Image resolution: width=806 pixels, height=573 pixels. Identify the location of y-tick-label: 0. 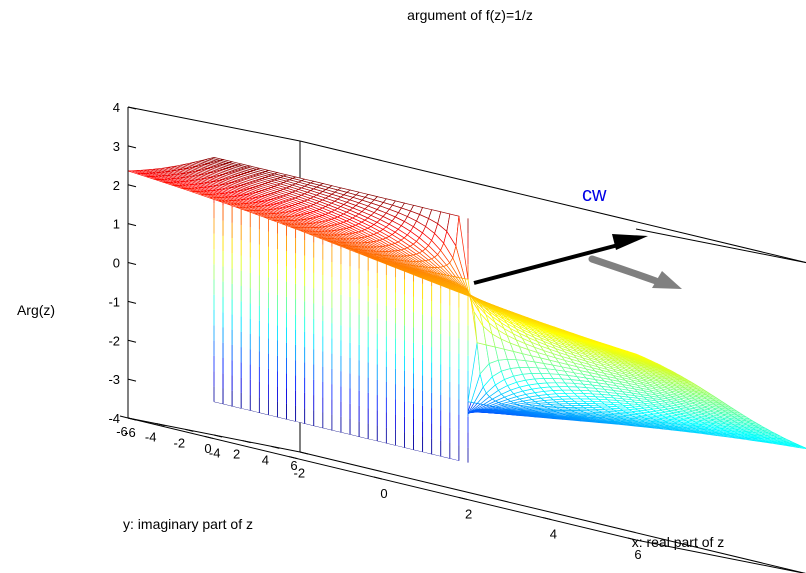
(207, 448).